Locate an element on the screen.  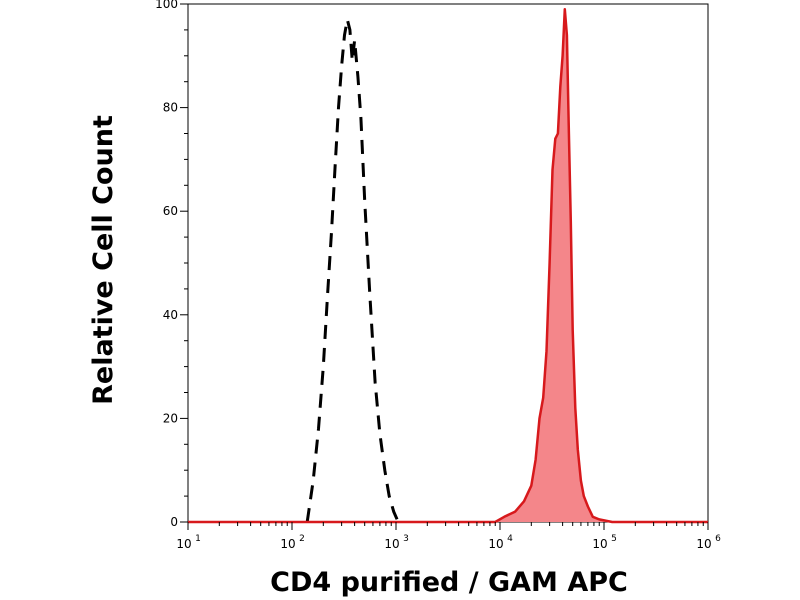
x-axis-title: CD4 purified / GAM APC is located at coordinates (449, 582).